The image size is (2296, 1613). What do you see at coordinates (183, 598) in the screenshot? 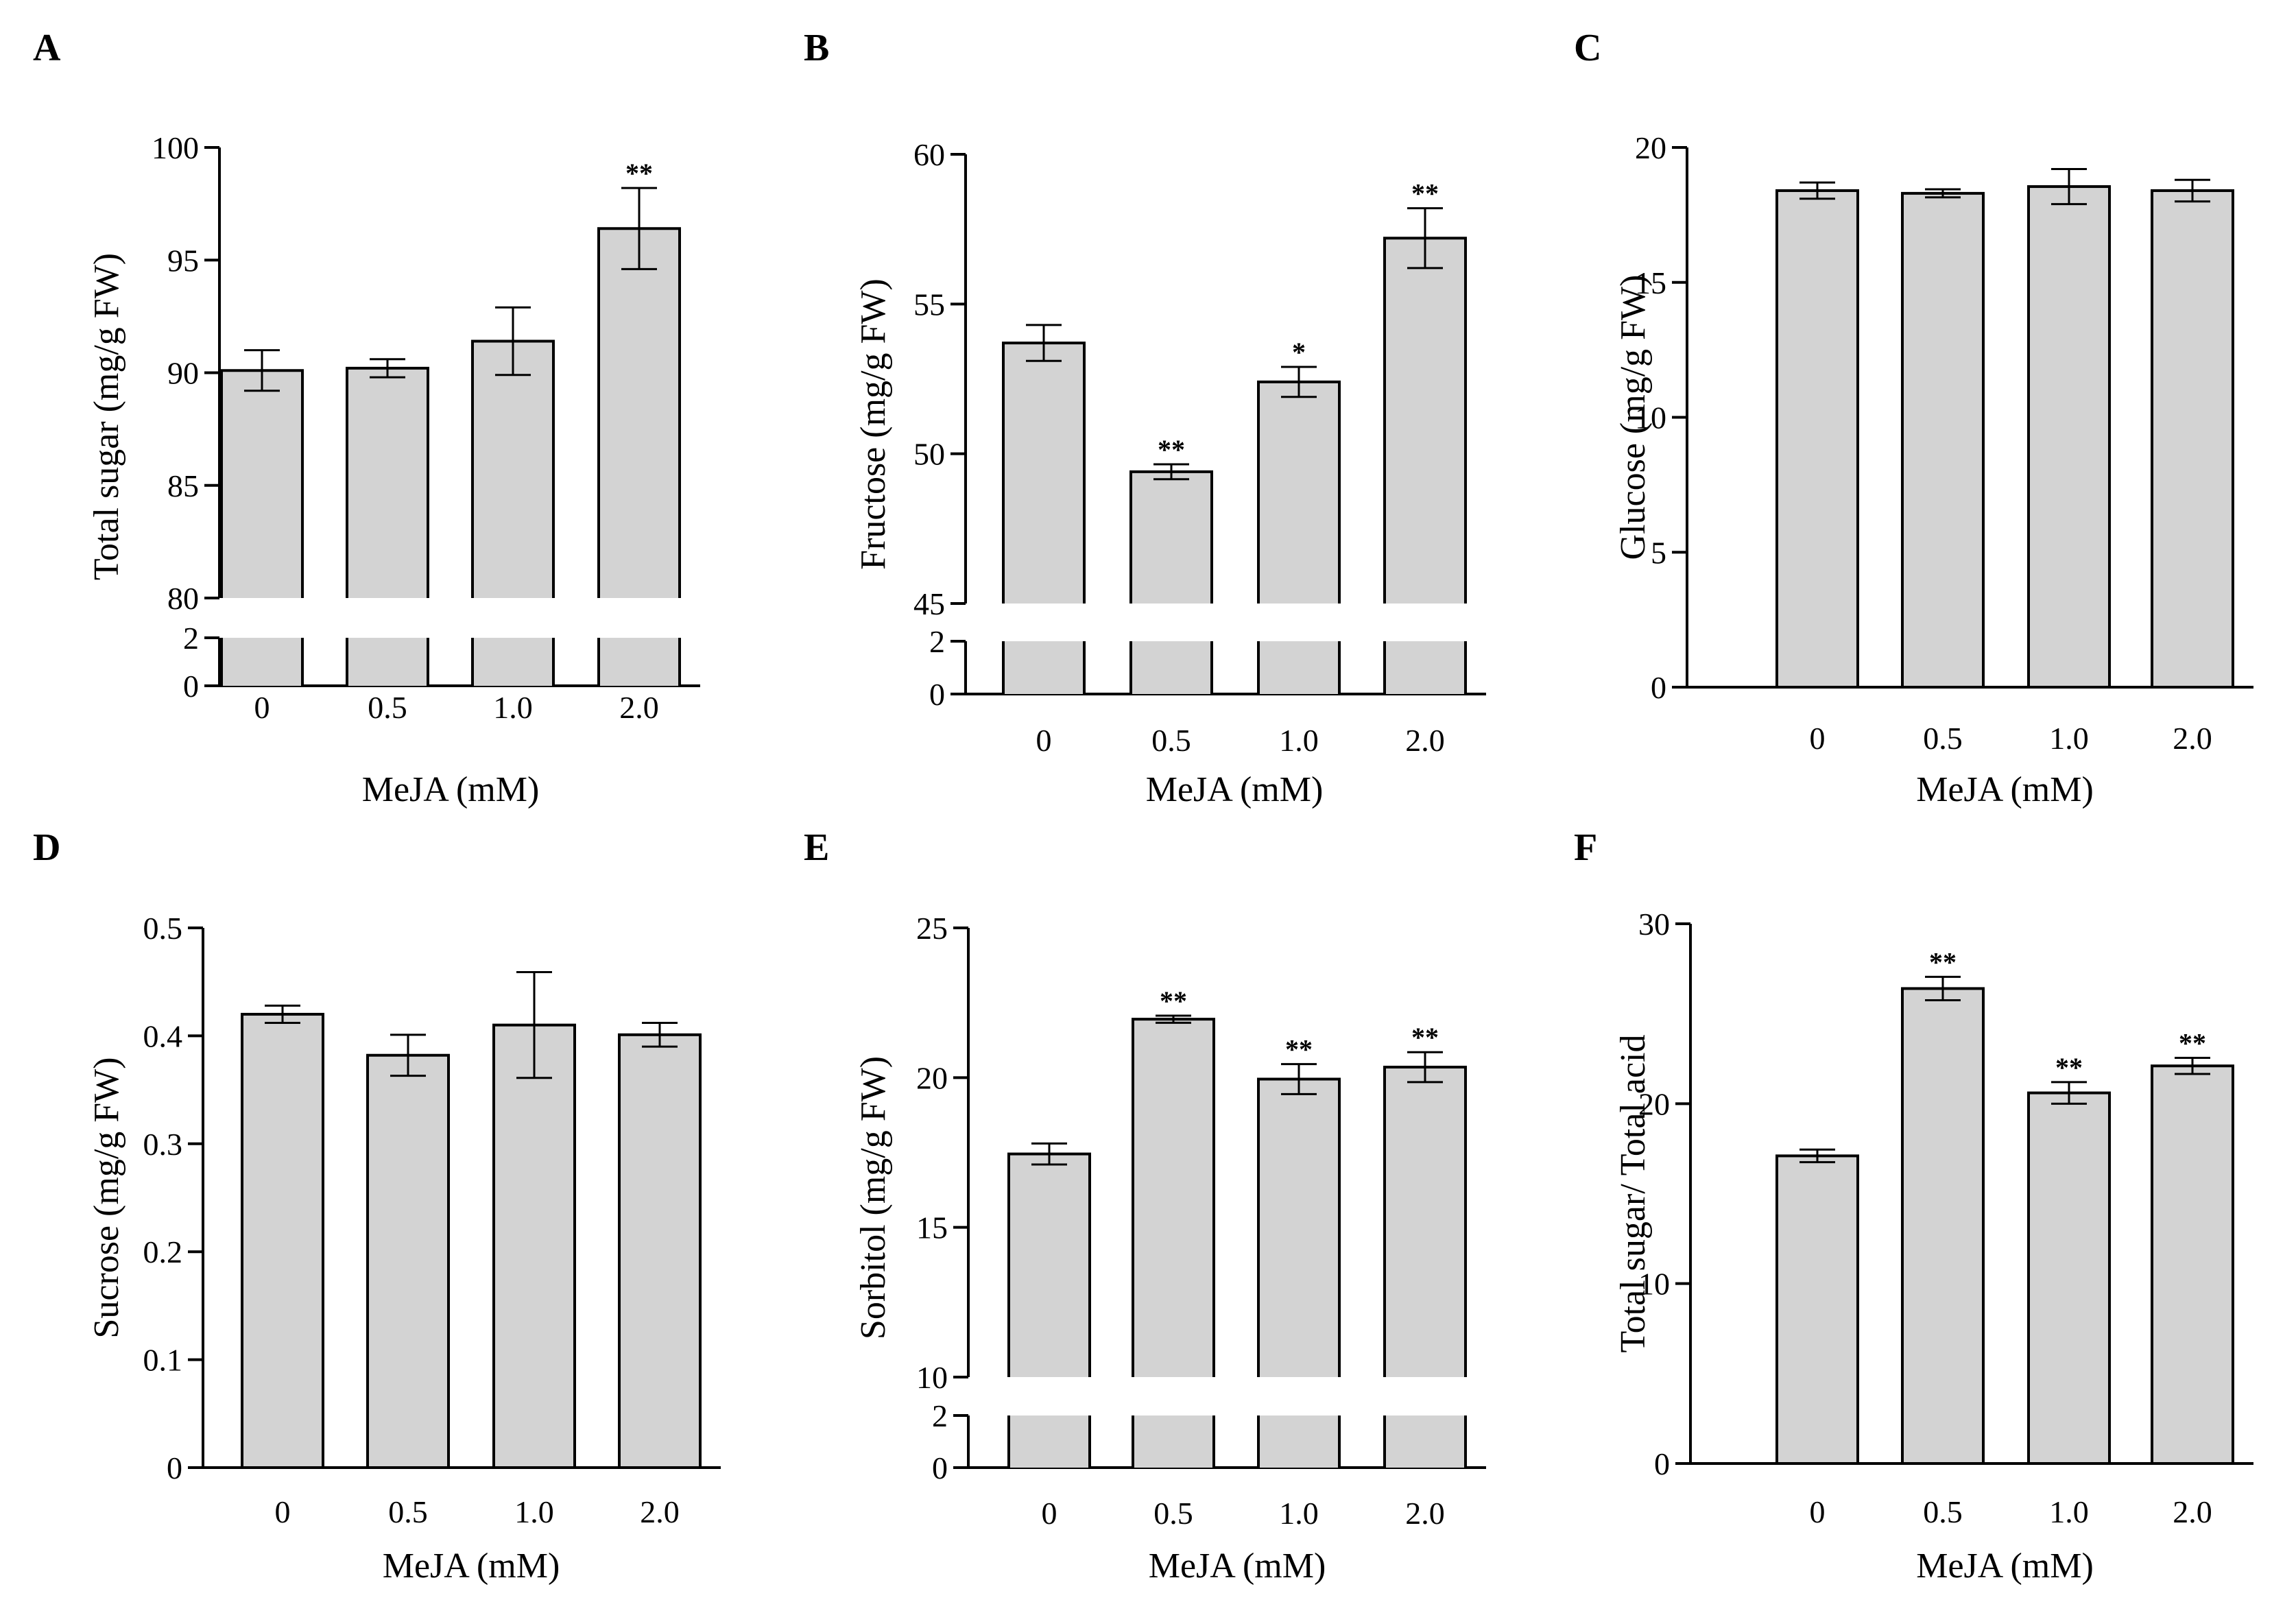
I see `y-tick-label: 80` at bounding box center [183, 598].